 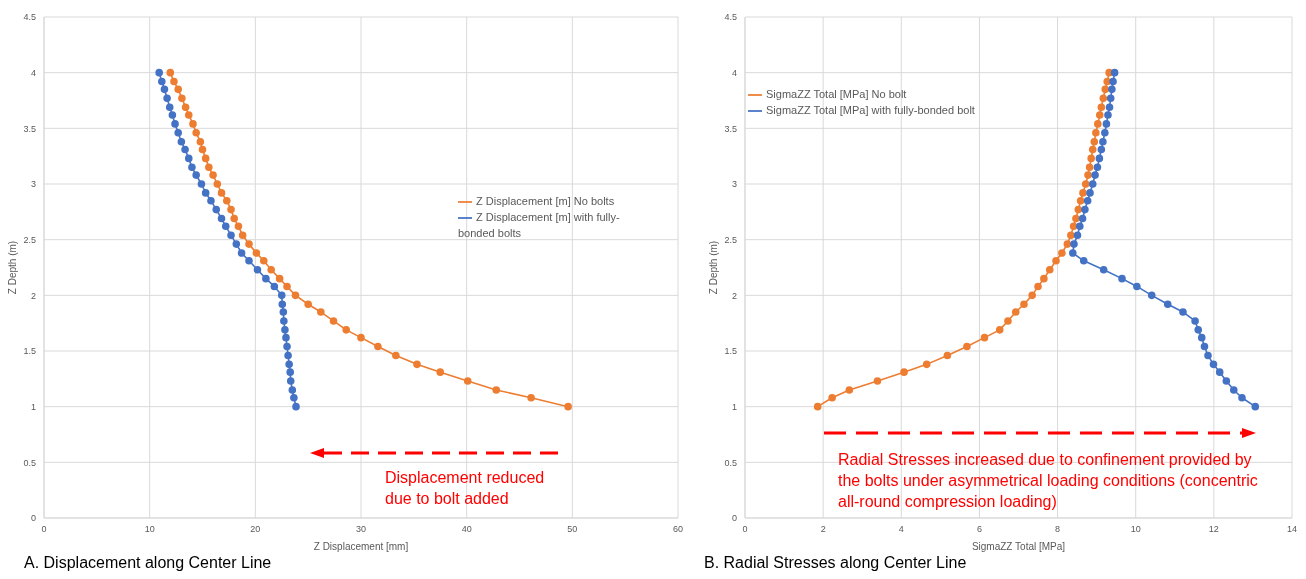 What do you see at coordinates (33, 295) in the screenshot?
I see `y-tick-label: 2` at bounding box center [33, 295].